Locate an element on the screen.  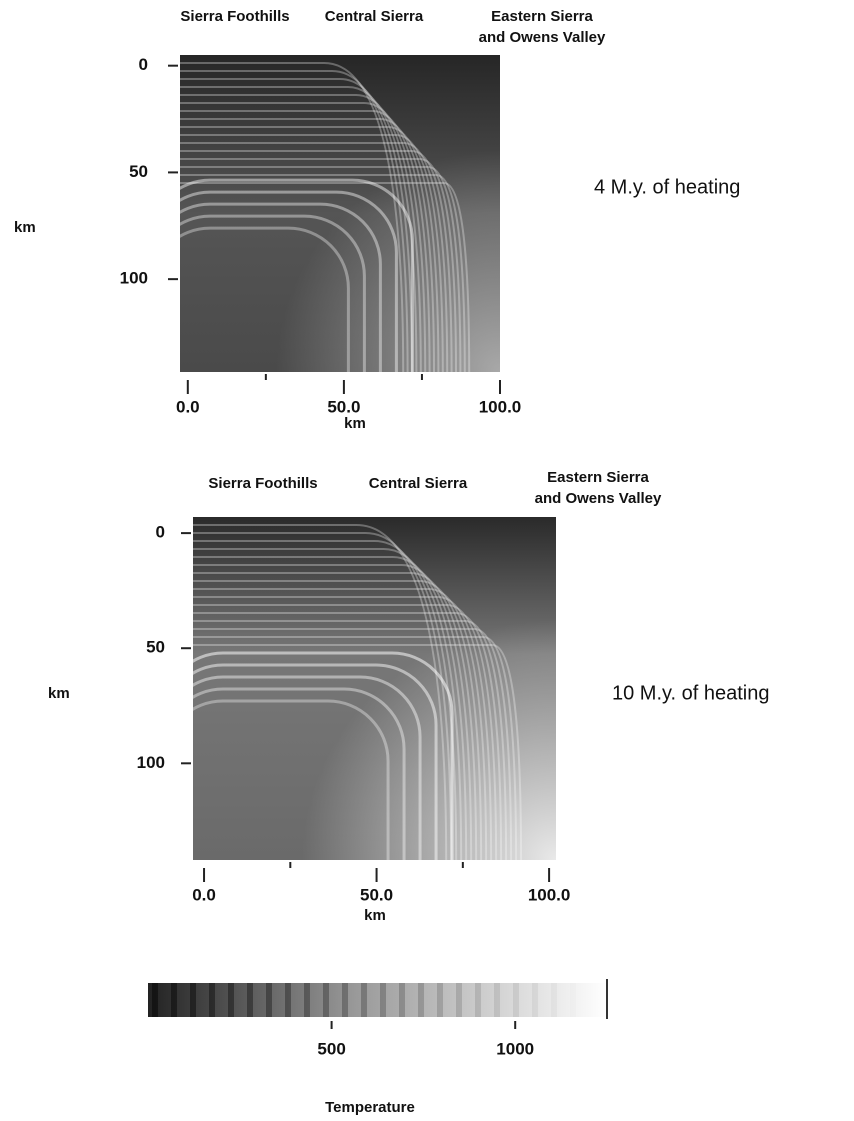
annotation: 4 M.y. of heating is located at coordinates (667, 187).